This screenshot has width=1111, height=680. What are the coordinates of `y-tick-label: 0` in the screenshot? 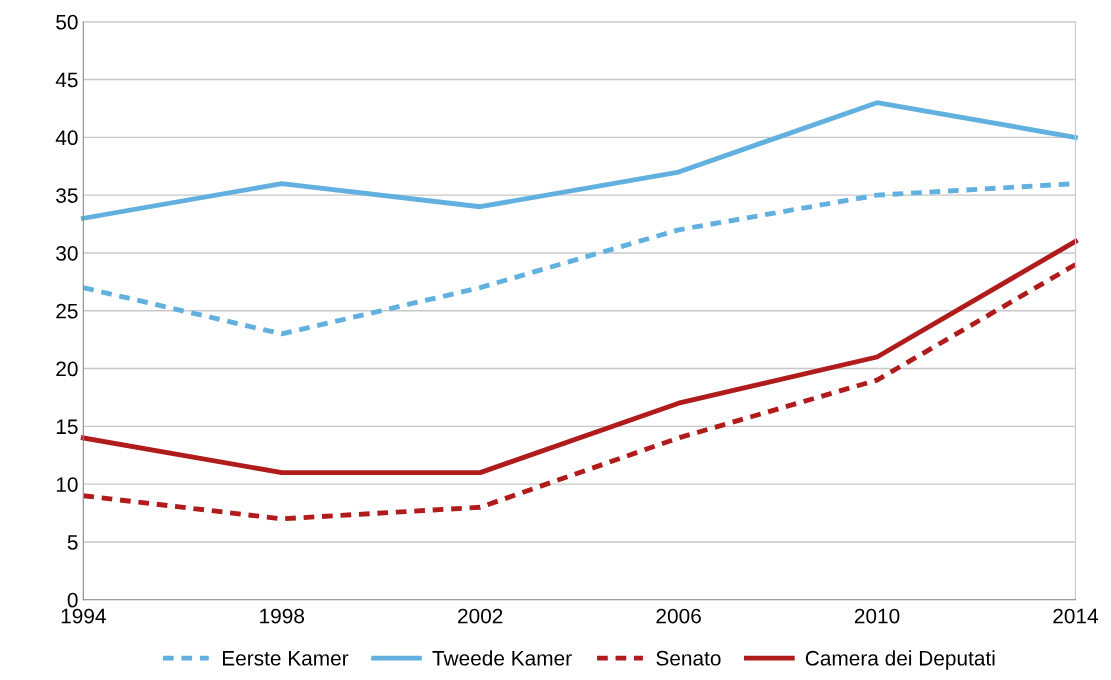 It's located at (72, 600).